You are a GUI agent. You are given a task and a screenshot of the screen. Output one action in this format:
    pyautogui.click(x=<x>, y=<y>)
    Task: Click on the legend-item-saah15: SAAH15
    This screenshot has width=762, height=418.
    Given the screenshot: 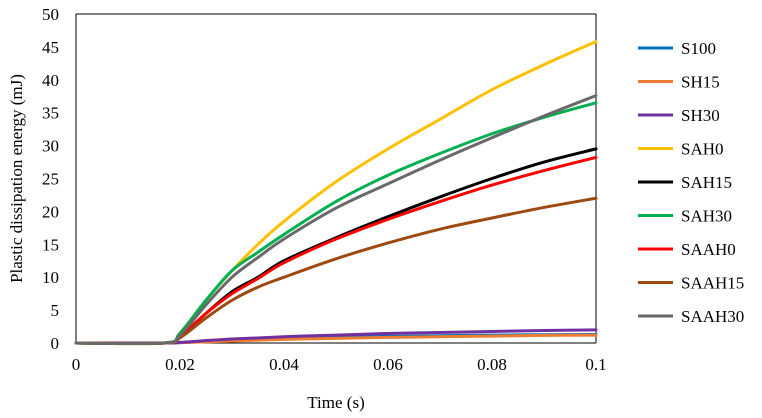 What is the action you would take?
    pyautogui.click(x=691, y=283)
    